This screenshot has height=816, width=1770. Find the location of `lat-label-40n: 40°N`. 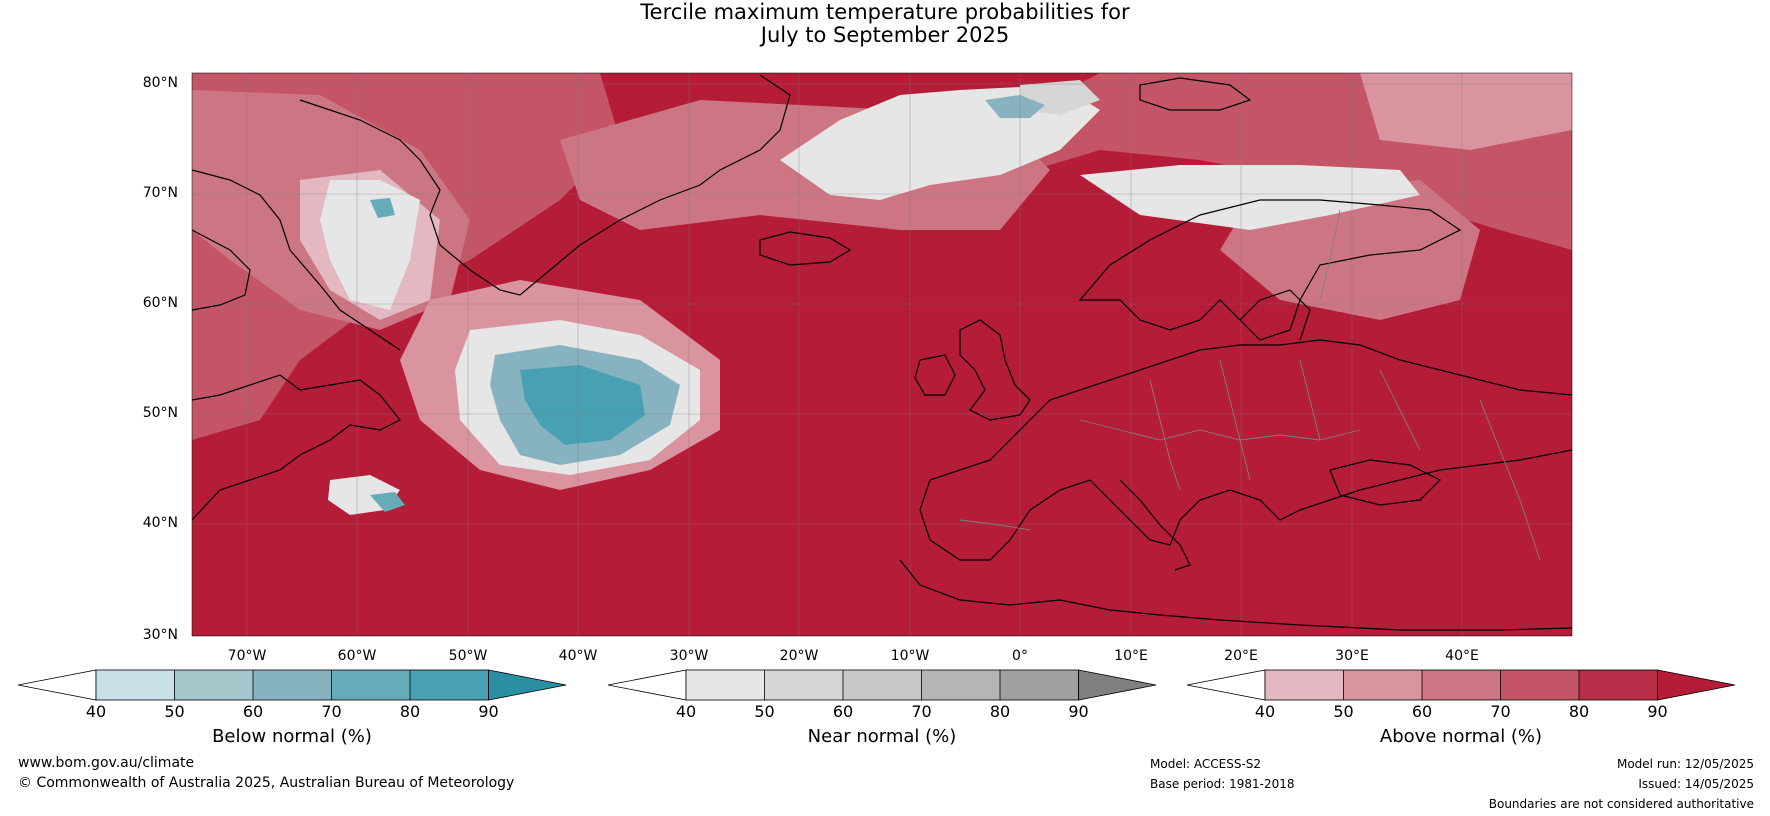

lat-label-40n: 40°N is located at coordinates (160, 523).